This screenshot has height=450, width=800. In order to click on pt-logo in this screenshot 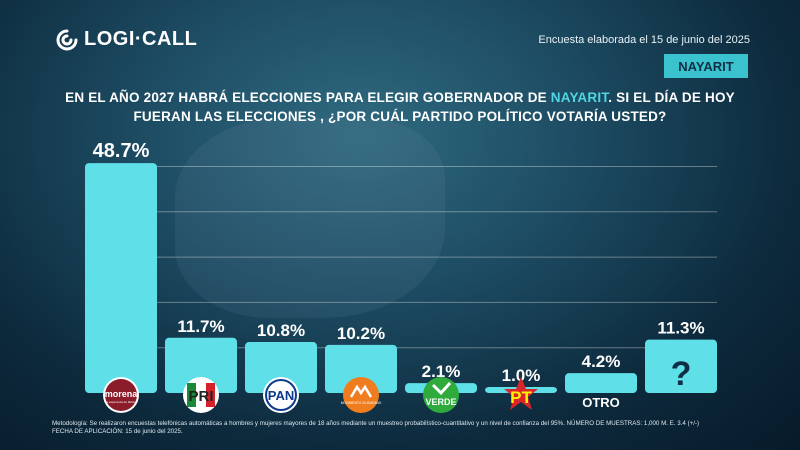, I will do `click(521, 393)`.